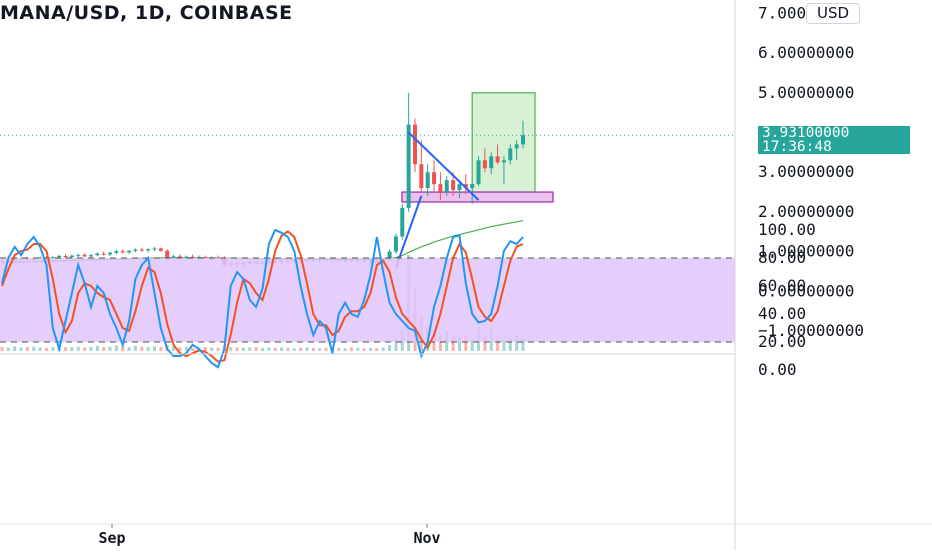 This screenshot has width=932, height=554. Describe the element at coordinates (443, 166) in the screenshot. I see `trendline` at that location.